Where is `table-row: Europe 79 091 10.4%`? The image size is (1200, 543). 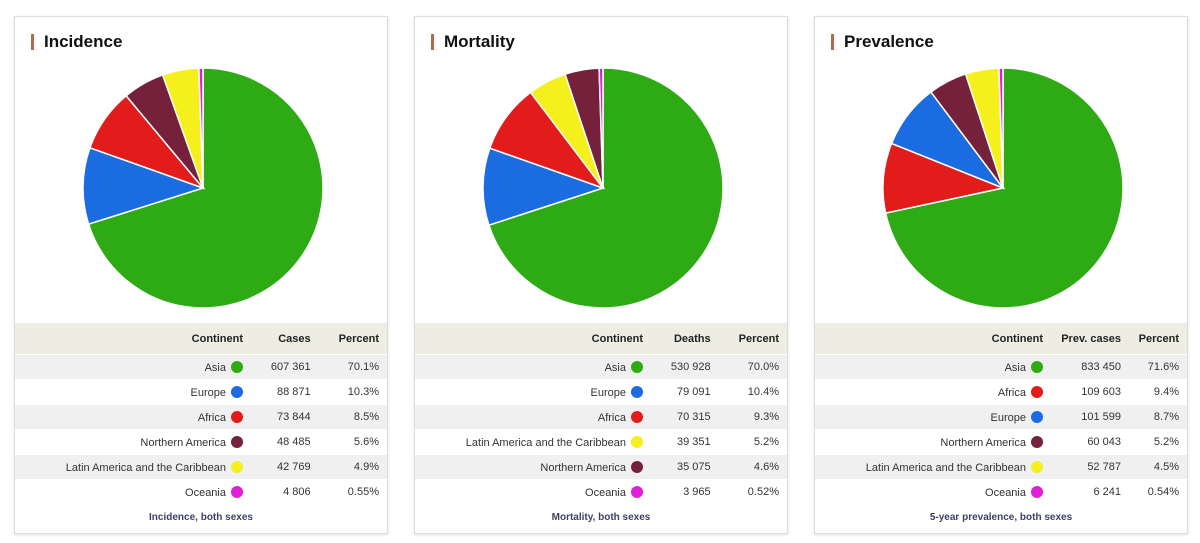
table-row: Europe 79 091 10.4% is located at coordinates (601, 392).